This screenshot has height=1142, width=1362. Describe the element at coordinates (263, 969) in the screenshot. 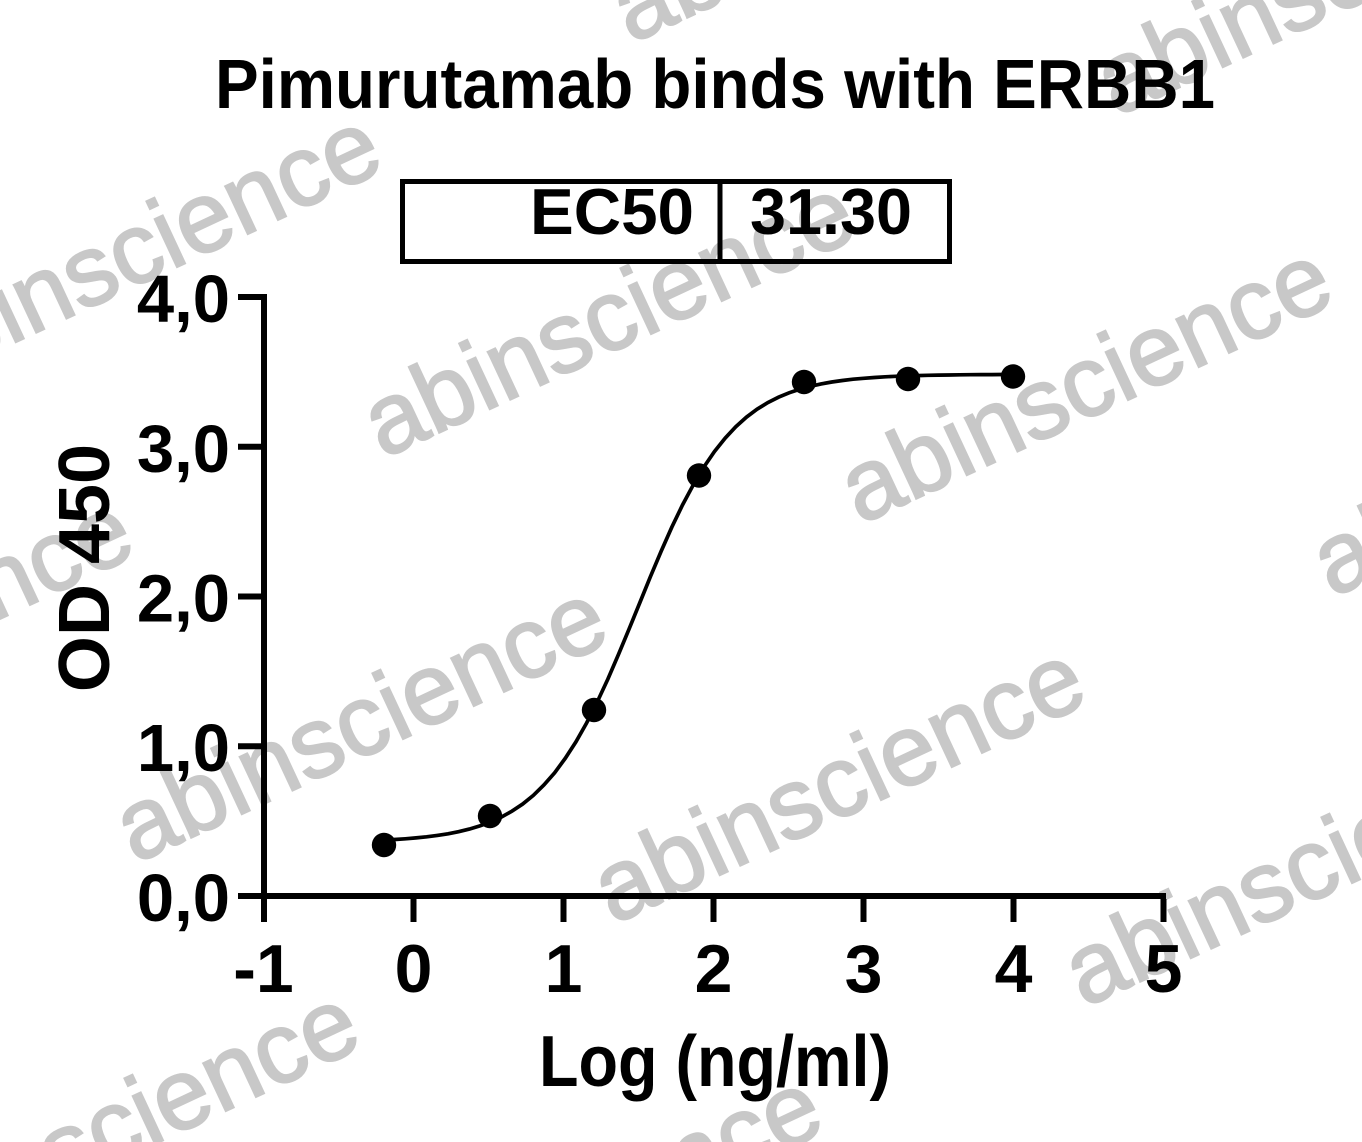

I see `svg-text: -1` at that location.